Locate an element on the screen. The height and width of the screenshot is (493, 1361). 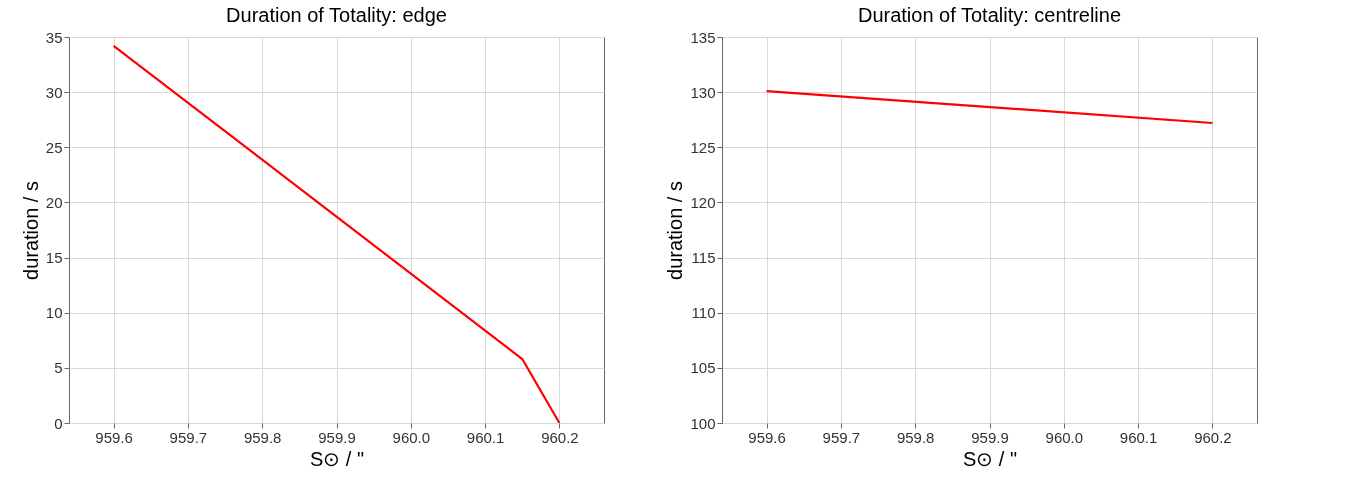
y-tick-label: 135 is located at coordinates (703, 37).